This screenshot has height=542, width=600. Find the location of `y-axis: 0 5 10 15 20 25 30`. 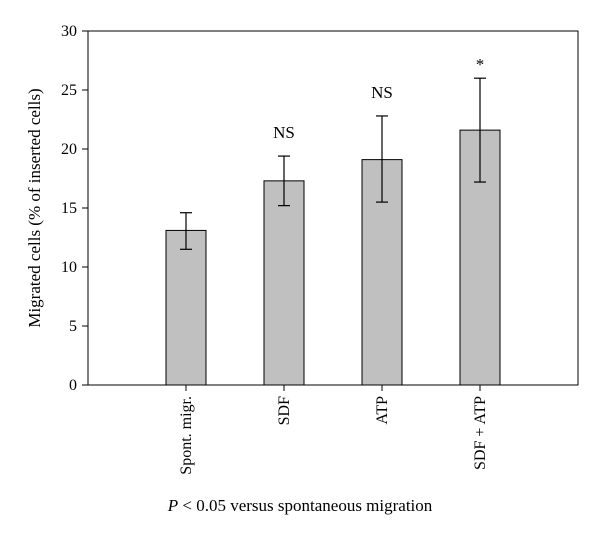

y-axis: 0 5 10 15 20 25 30 is located at coordinates (74, 208).